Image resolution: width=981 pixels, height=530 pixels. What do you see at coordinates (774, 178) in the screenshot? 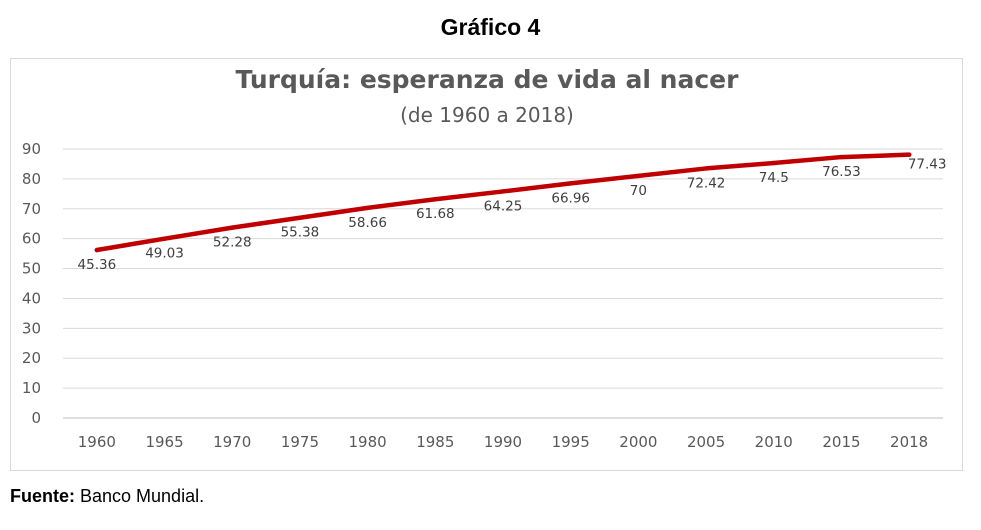
I see `data-label: 74.5` at bounding box center [774, 178].